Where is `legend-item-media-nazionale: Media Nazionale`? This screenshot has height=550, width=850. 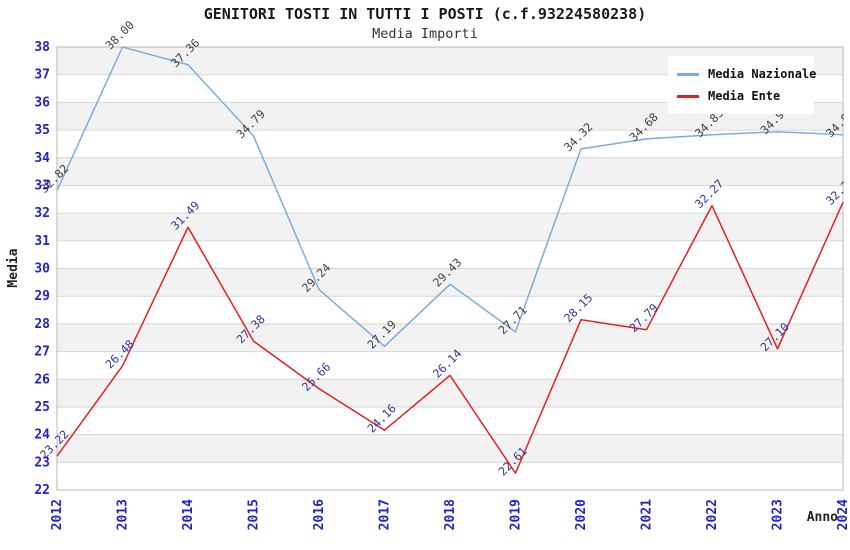
legend-item-media-nazionale: Media Nazionale is located at coordinates (746, 74).